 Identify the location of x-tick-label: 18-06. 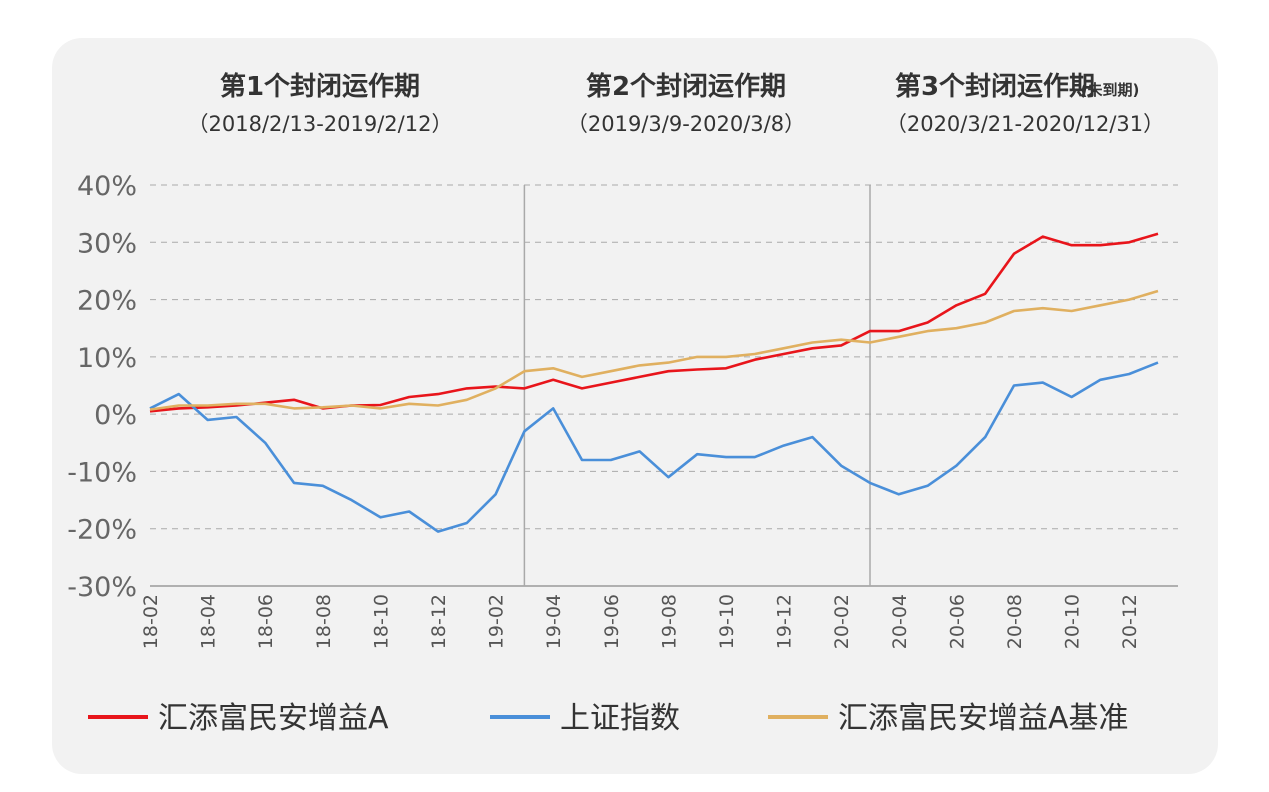
(266, 621).